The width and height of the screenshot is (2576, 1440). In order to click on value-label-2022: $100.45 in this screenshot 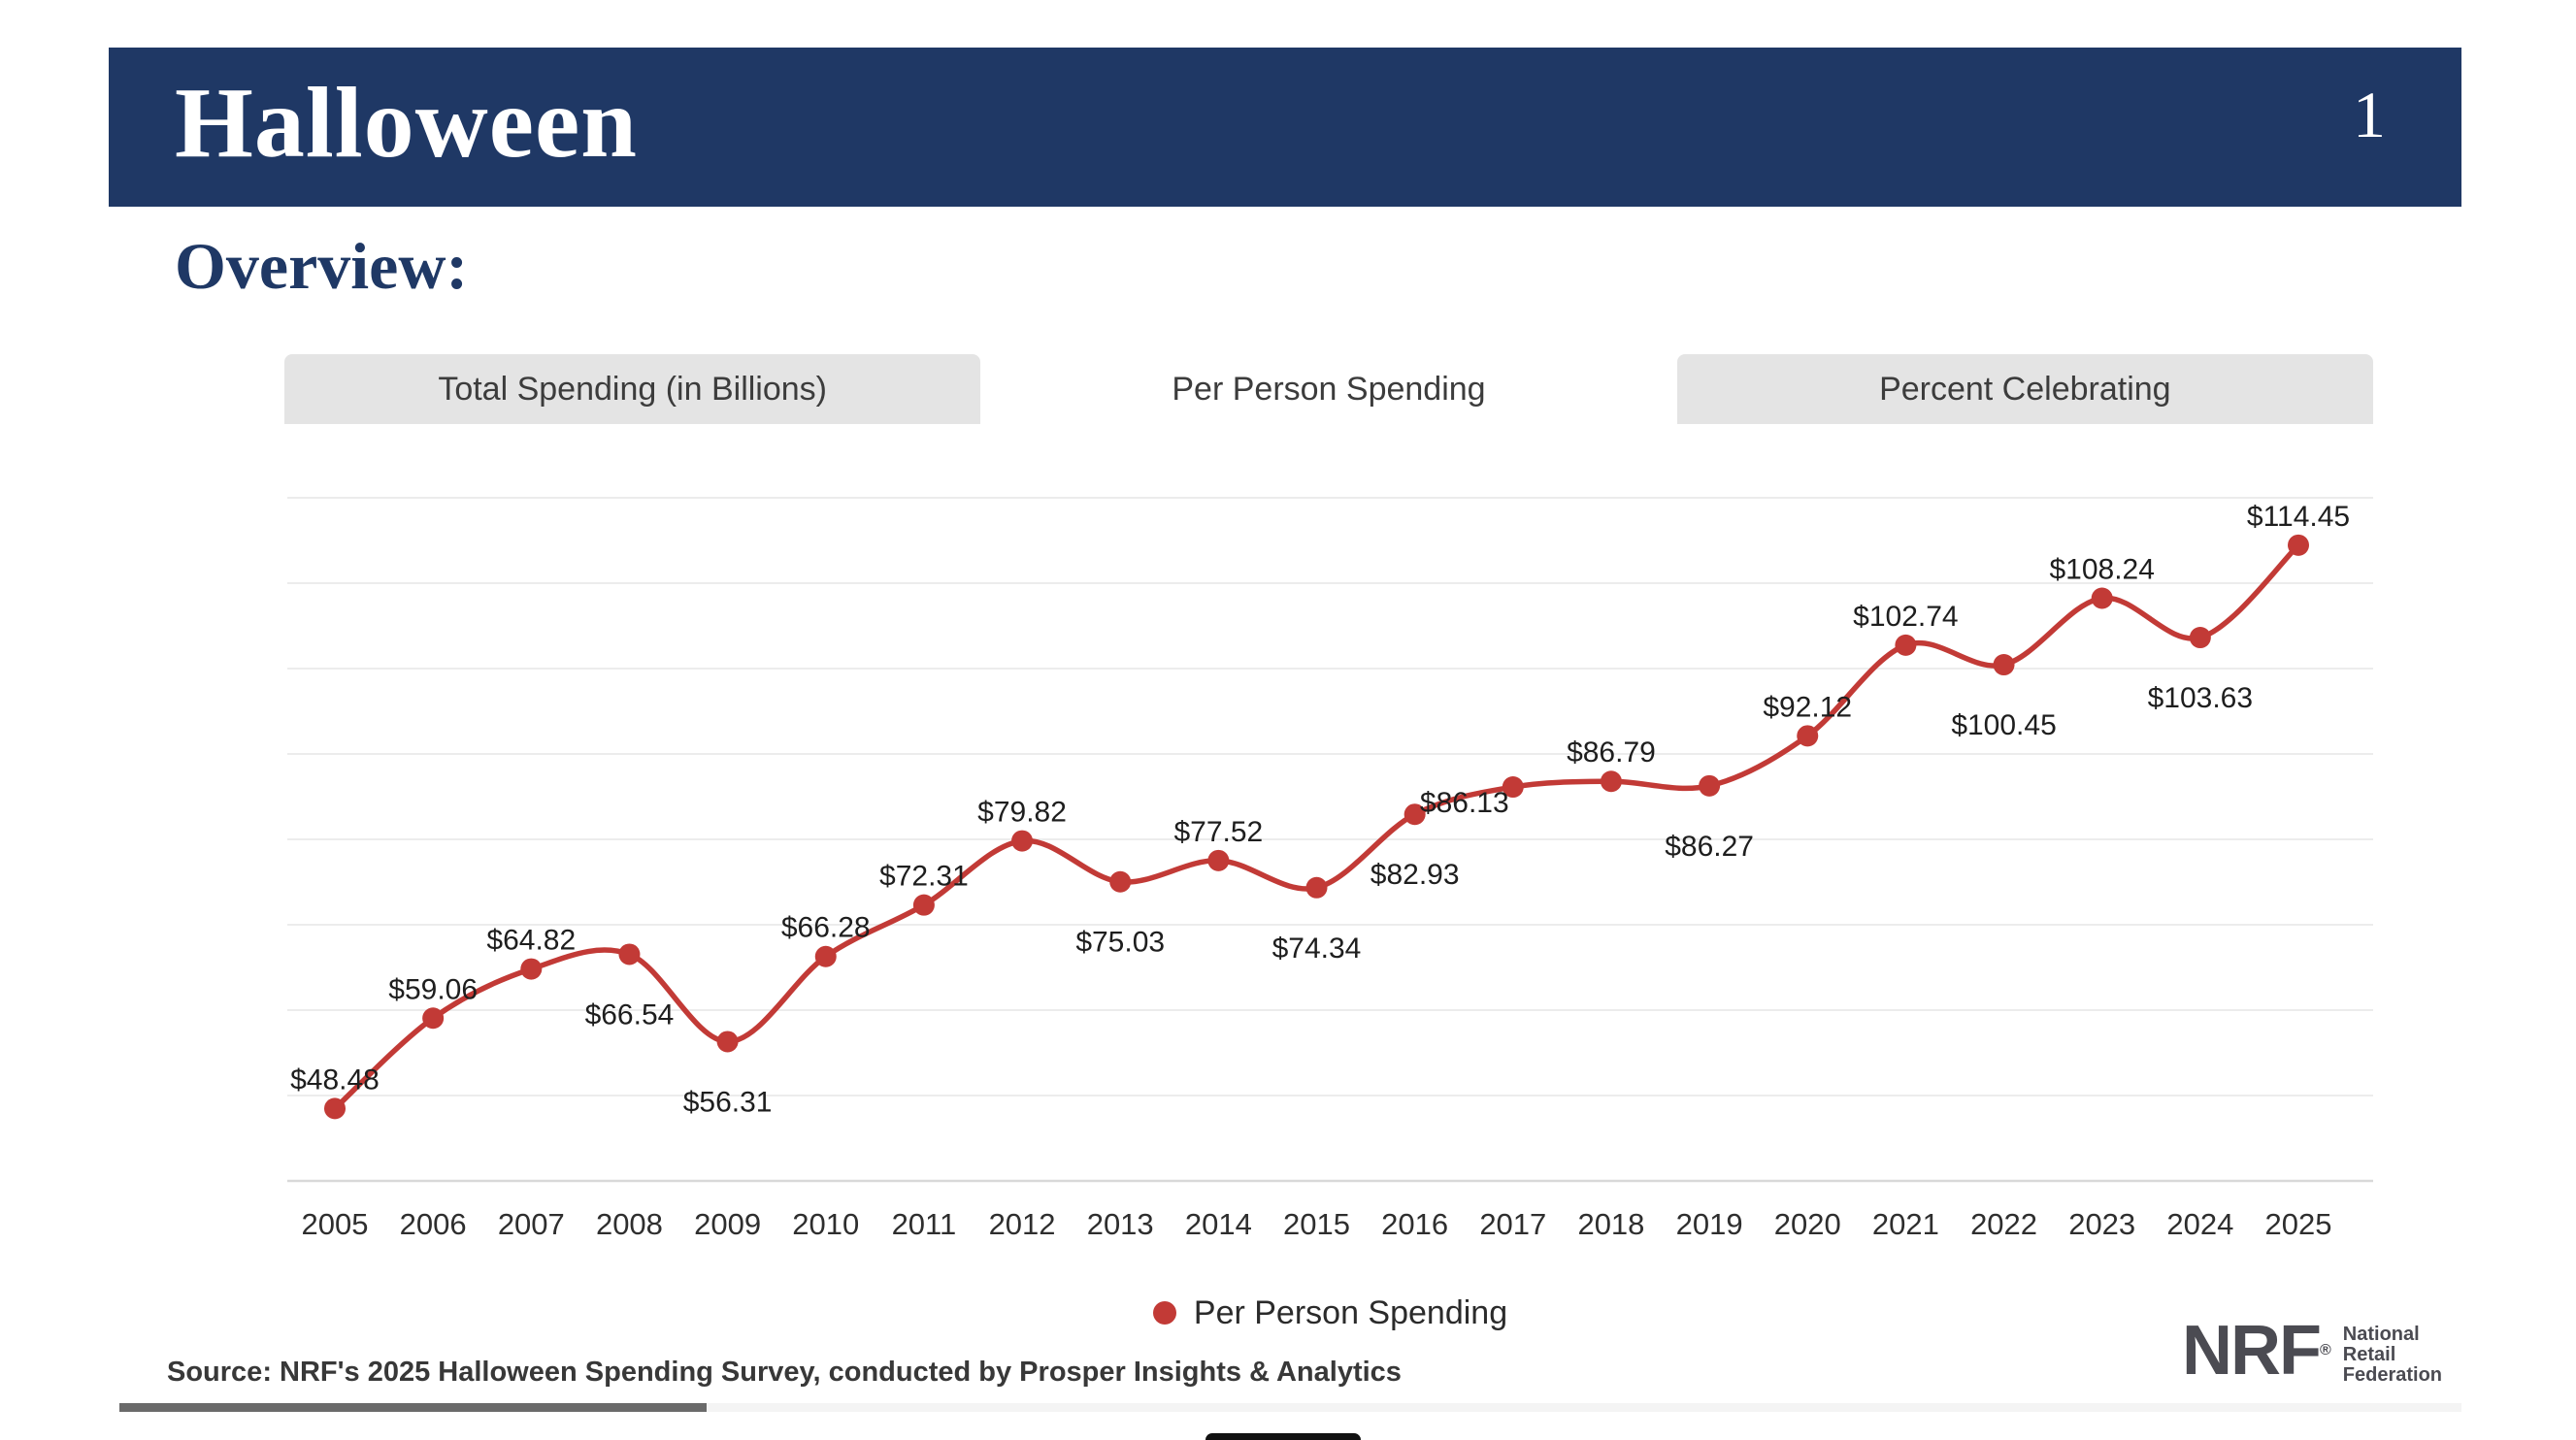, I will do `click(2003, 725)`.